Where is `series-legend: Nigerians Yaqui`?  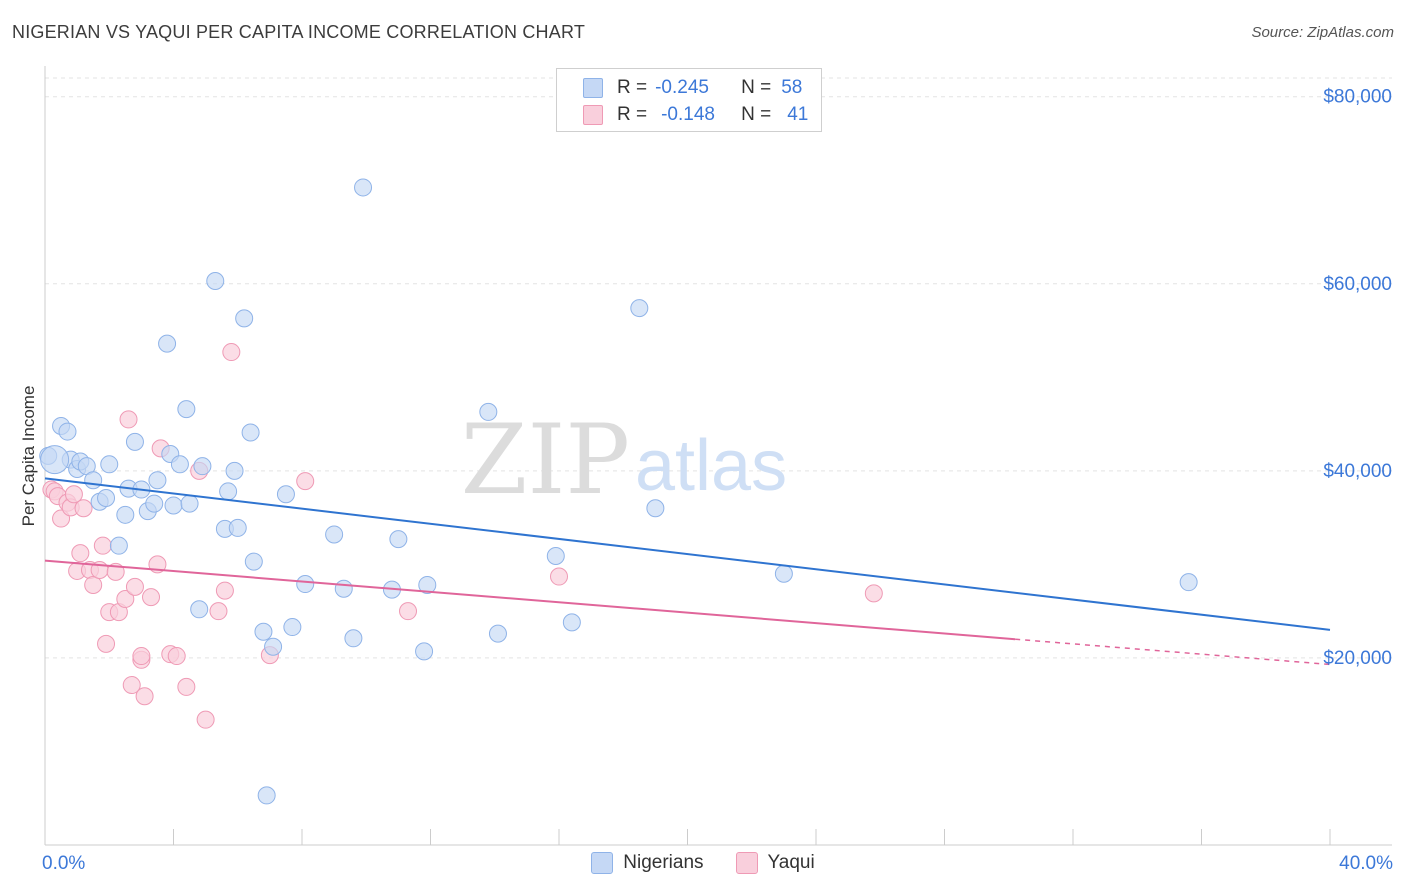
series-legend: Nigerians Yaqui is located at coordinates (703, 863).